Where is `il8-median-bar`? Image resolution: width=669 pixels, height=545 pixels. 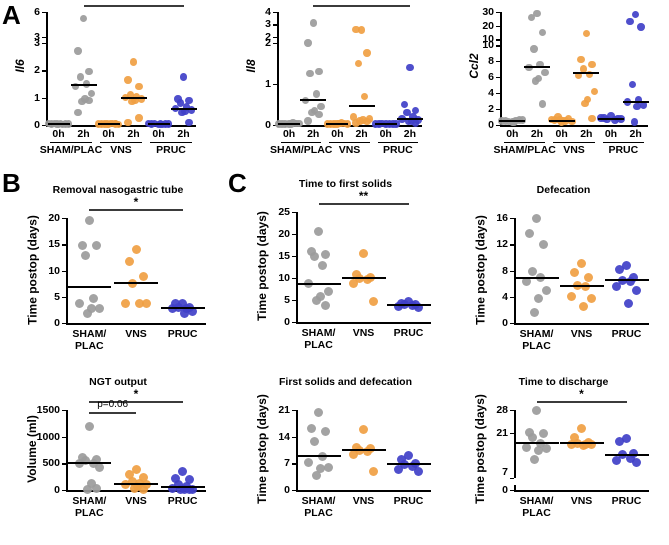
il8-median-bar is located at coordinates (289, 124).